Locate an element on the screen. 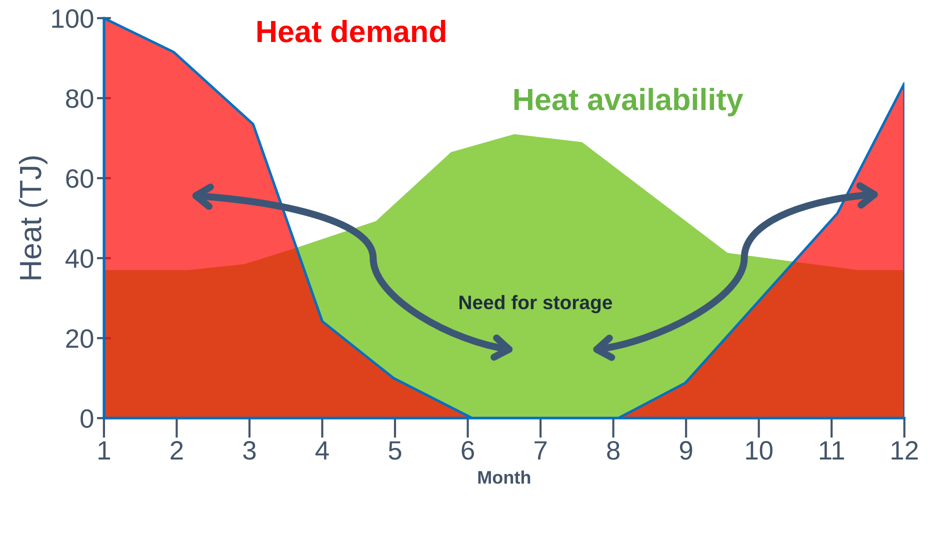 The height and width of the screenshot is (534, 945). x-tick-label: 9 is located at coordinates (686, 450).